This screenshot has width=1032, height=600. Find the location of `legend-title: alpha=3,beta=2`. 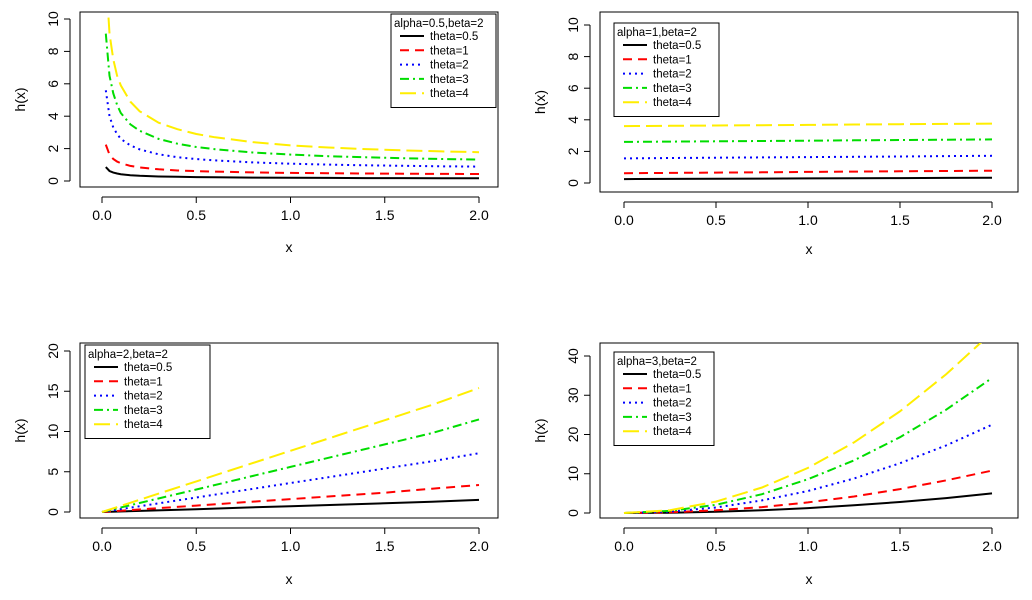

legend-title: alpha=3,beta=2 is located at coordinates (657, 362).